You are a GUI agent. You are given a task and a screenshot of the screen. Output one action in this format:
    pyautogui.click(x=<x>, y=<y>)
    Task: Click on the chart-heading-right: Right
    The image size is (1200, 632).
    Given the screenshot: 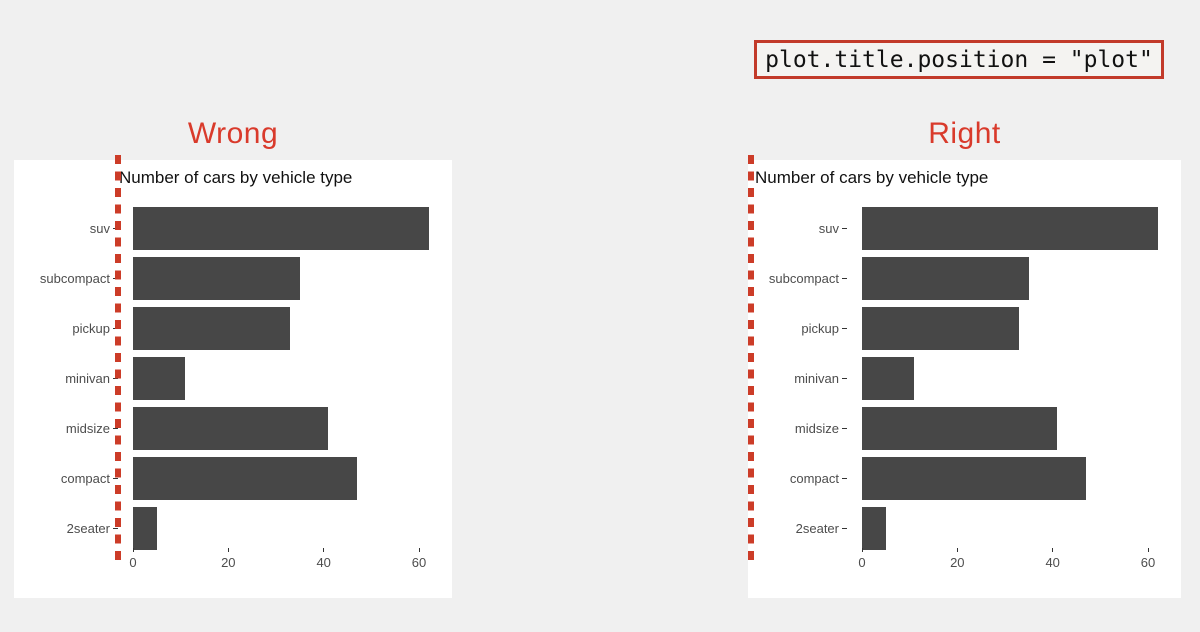 What is the action you would take?
    pyautogui.click(x=964, y=133)
    